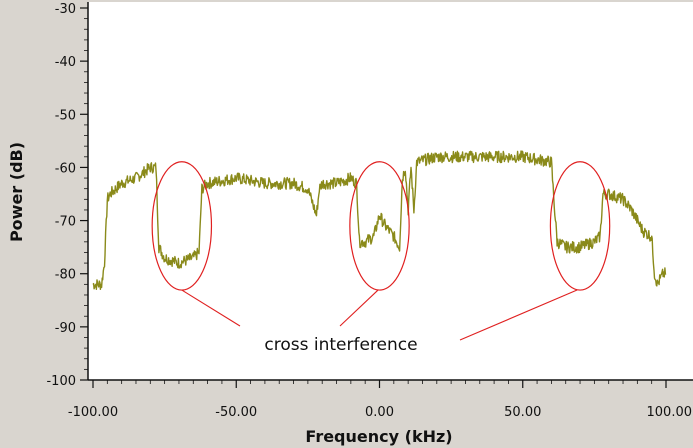 The height and width of the screenshot is (448, 693). What do you see at coordinates (379, 412) in the screenshot?
I see `x-tick-label: 0.00` at bounding box center [379, 412].